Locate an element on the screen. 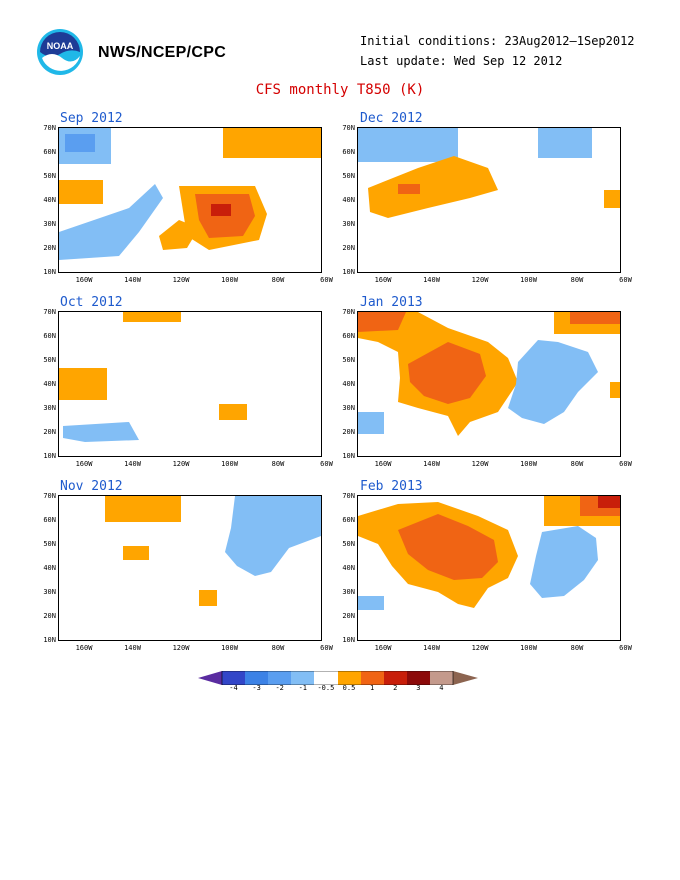 The image size is (680, 880). panel-title-oct-2012: Oct 2012 is located at coordinates (91, 302).